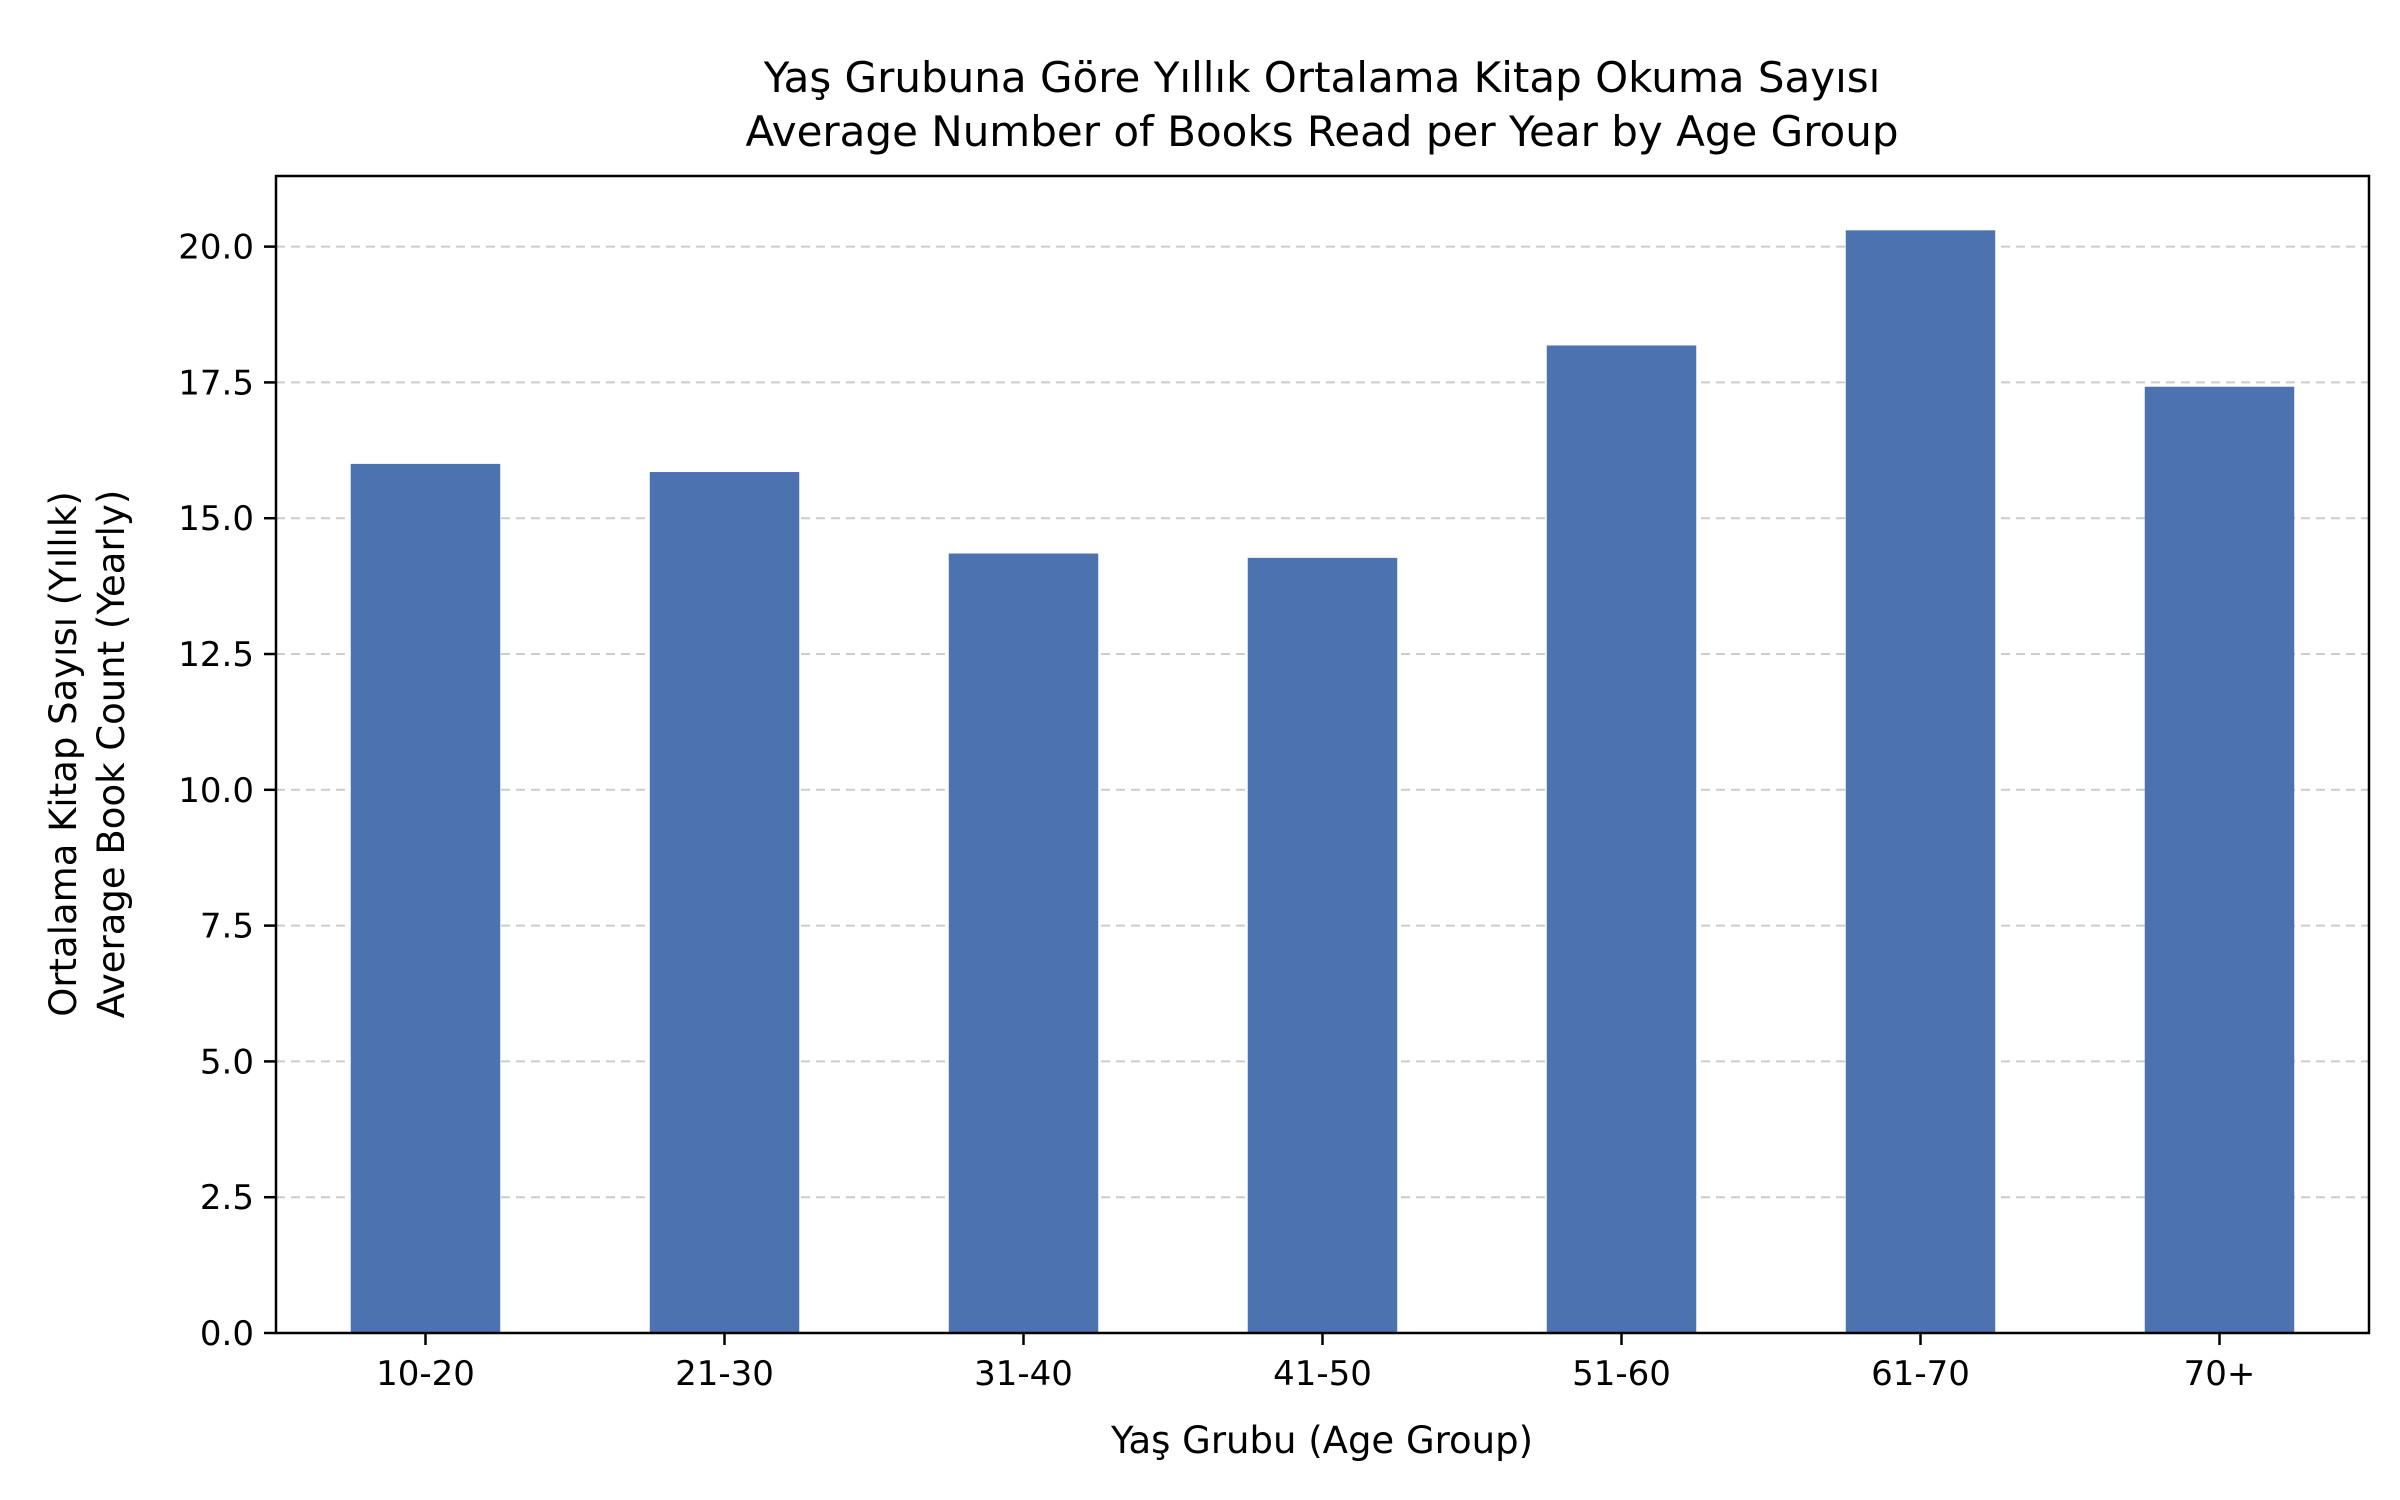 The width and height of the screenshot is (2400, 1500). What do you see at coordinates (425, 1374) in the screenshot?
I see `x-tick-label: 10-20` at bounding box center [425, 1374].